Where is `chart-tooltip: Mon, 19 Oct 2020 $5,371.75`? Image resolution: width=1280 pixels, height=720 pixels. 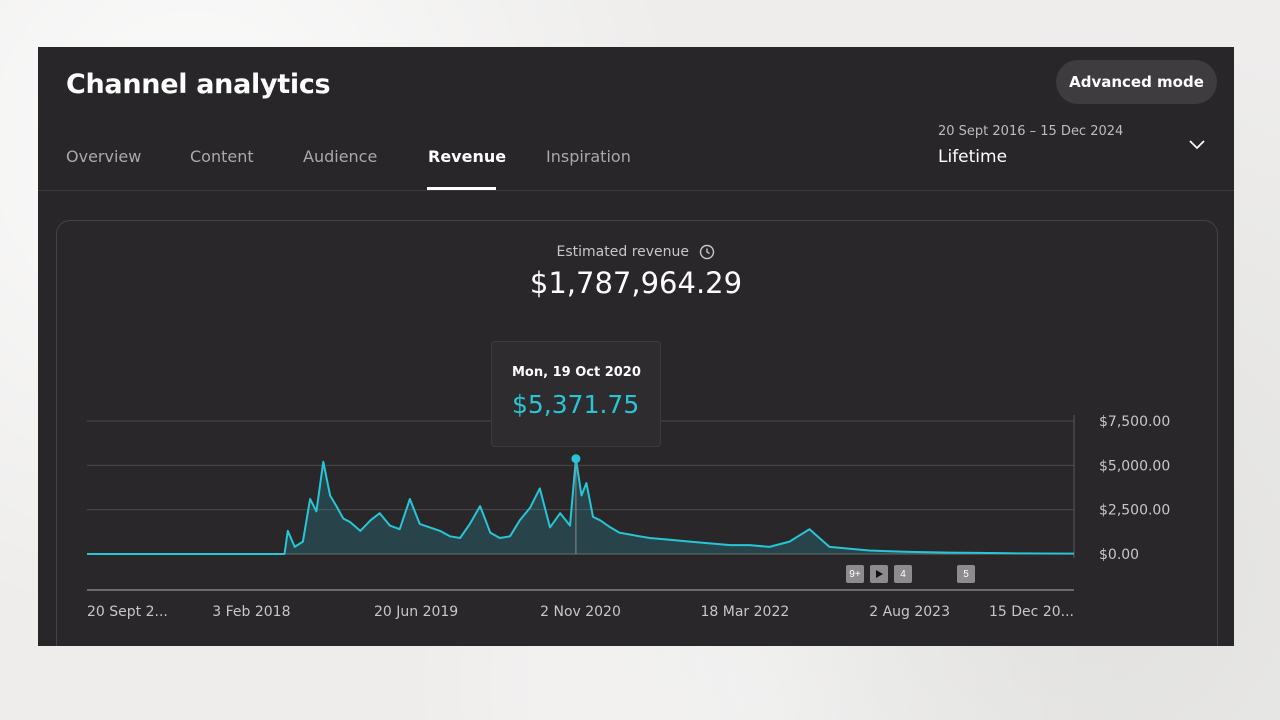
chart-tooltip: Mon, 19 Oct 2020 $5,371.75 is located at coordinates (576, 394).